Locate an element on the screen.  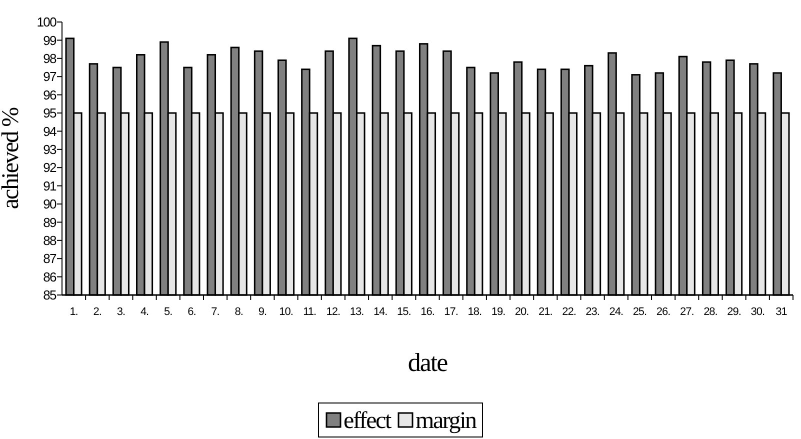
x-tick-label: 11. is located at coordinates (310, 312).